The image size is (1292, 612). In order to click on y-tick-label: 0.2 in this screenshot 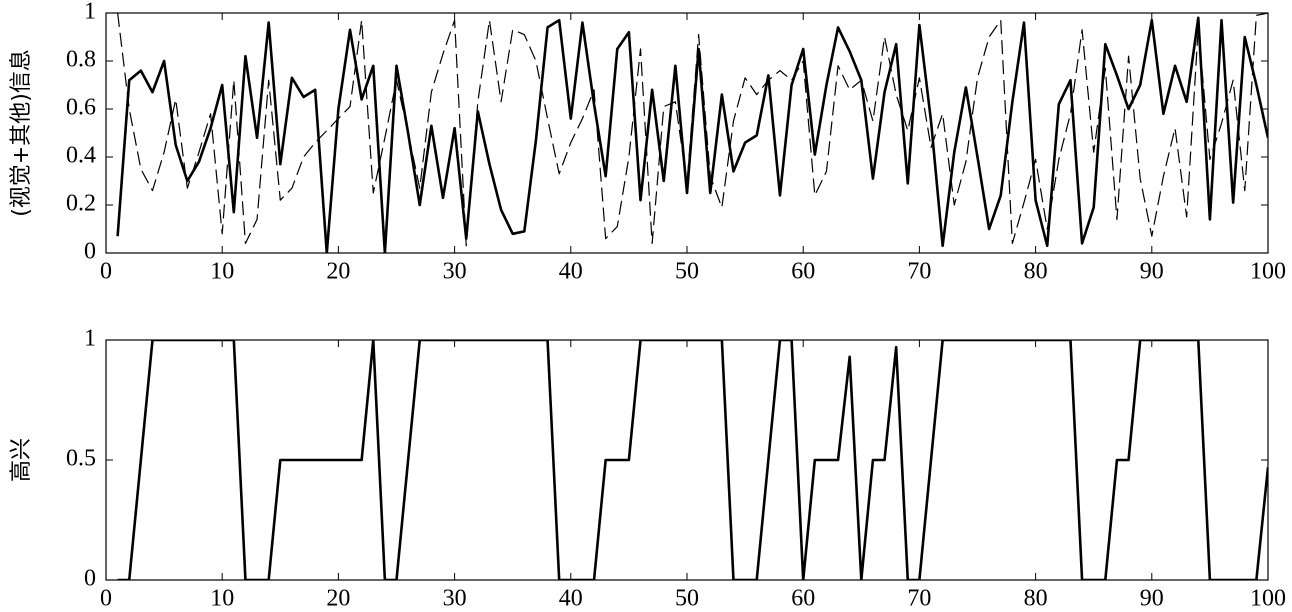, I will do `click(81, 204)`.